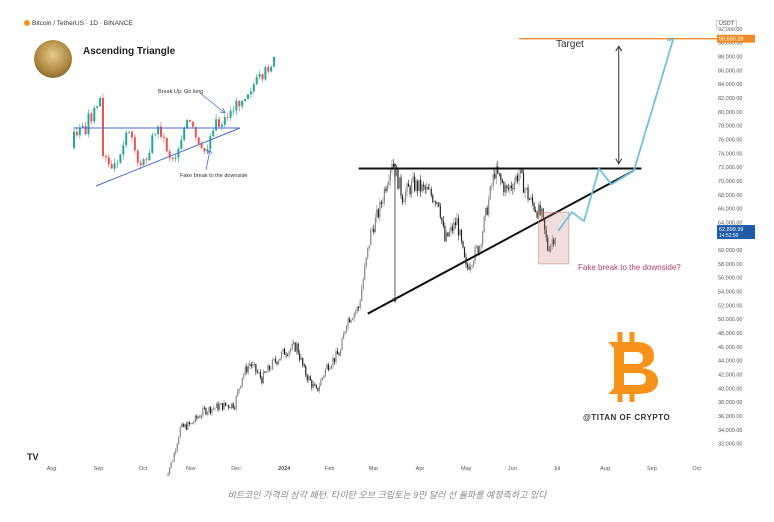 This screenshot has width=774, height=522. I want to click on symbol-title: Bitcoin / TetherUS · 1D · BINANCE, so click(82, 23).